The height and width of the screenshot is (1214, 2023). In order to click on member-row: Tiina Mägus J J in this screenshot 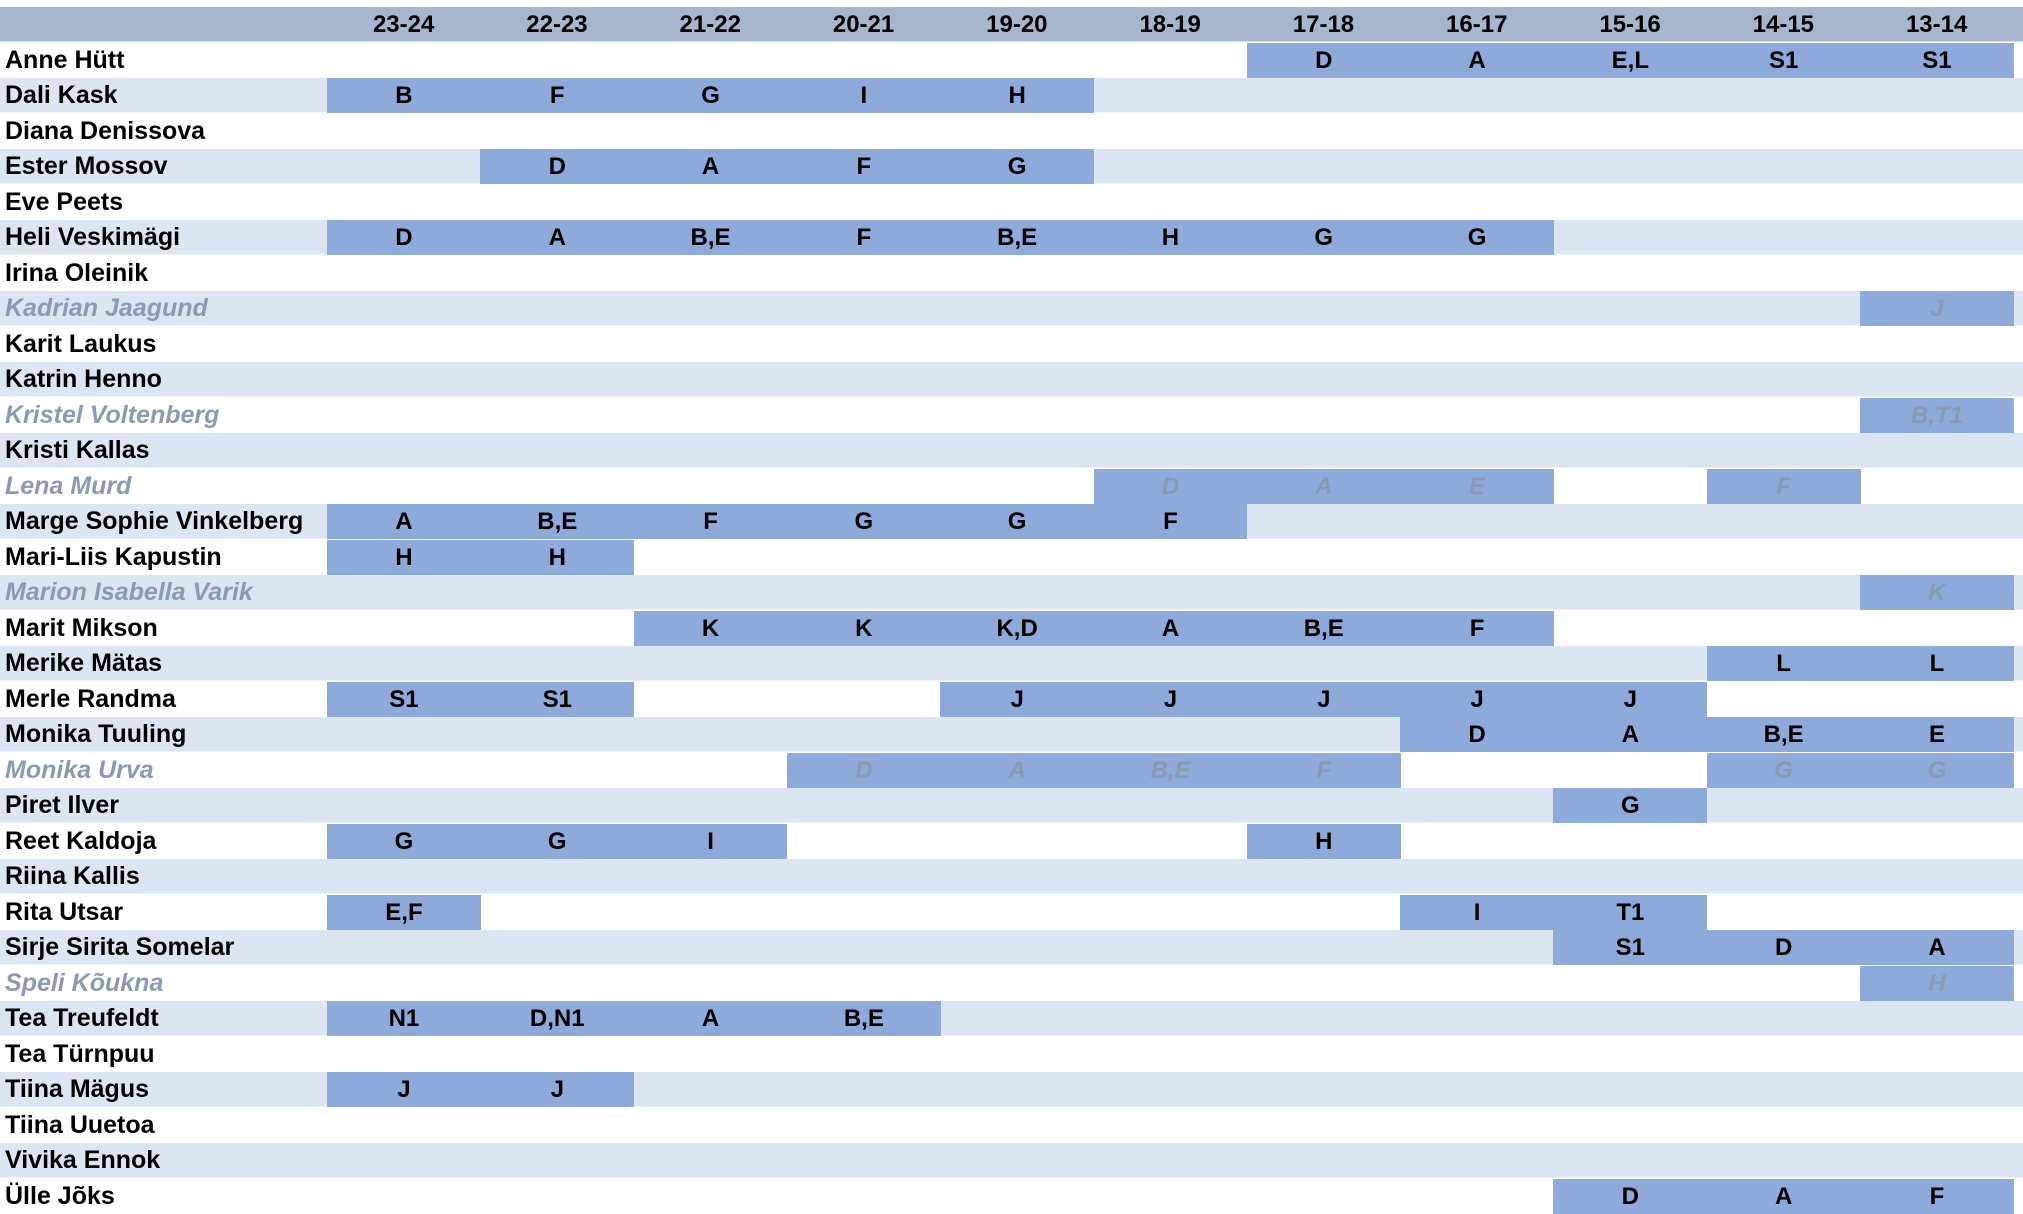, I will do `click(1011, 1089)`.